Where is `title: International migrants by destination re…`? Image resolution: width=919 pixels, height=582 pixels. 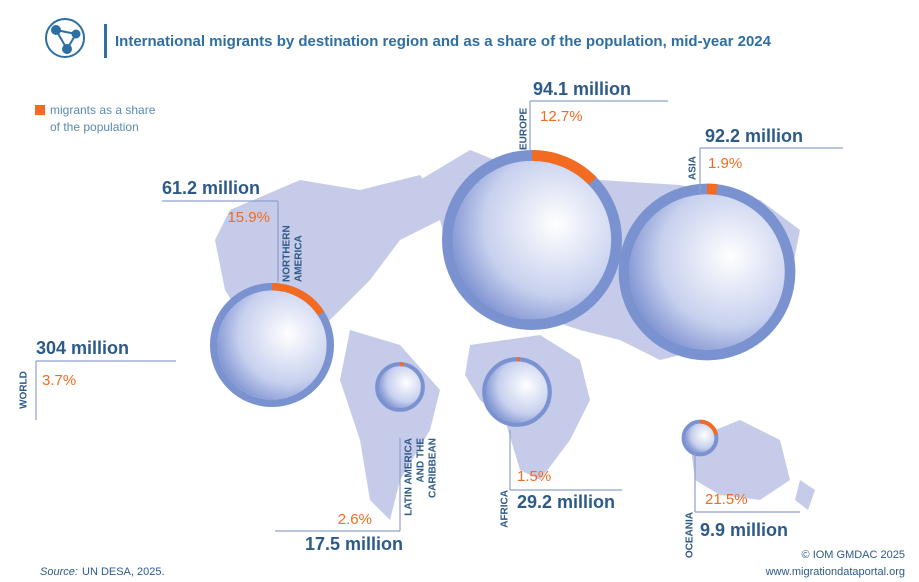
title: International migrants by destination re… is located at coordinates (443, 41).